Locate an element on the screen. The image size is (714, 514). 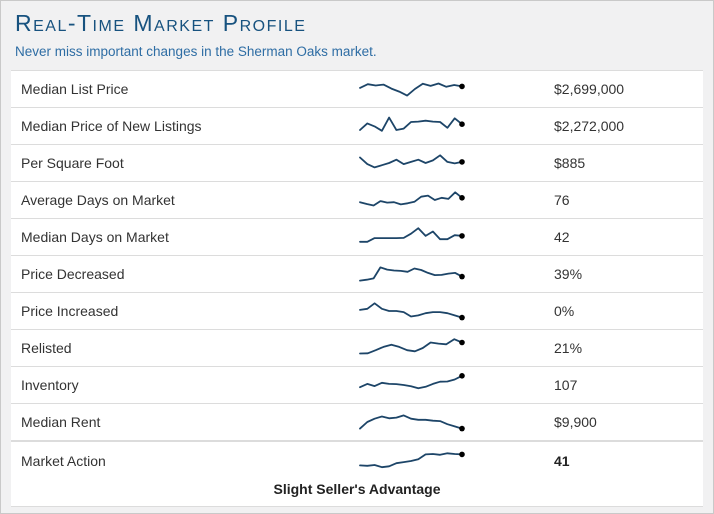
metric-value: 21% is located at coordinates (568, 348).